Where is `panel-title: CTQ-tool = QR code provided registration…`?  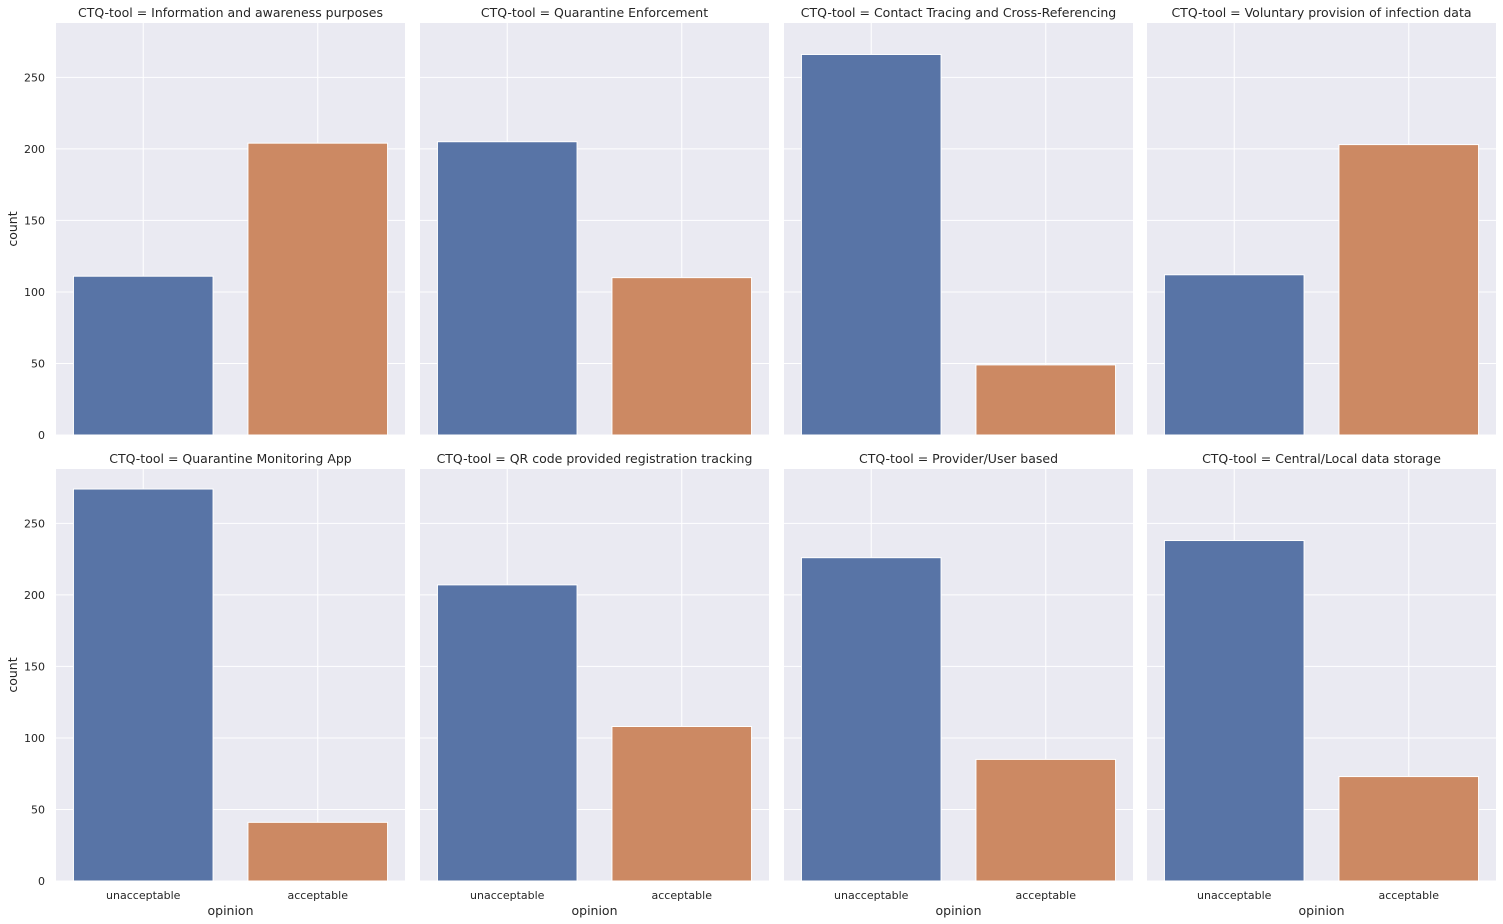
panel-title: CTQ-tool = QR code provided registration… is located at coordinates (595, 458).